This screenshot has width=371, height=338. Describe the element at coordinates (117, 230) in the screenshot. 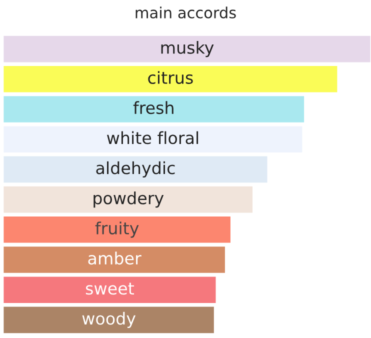

I see `y-tick-label: fruity` at that location.